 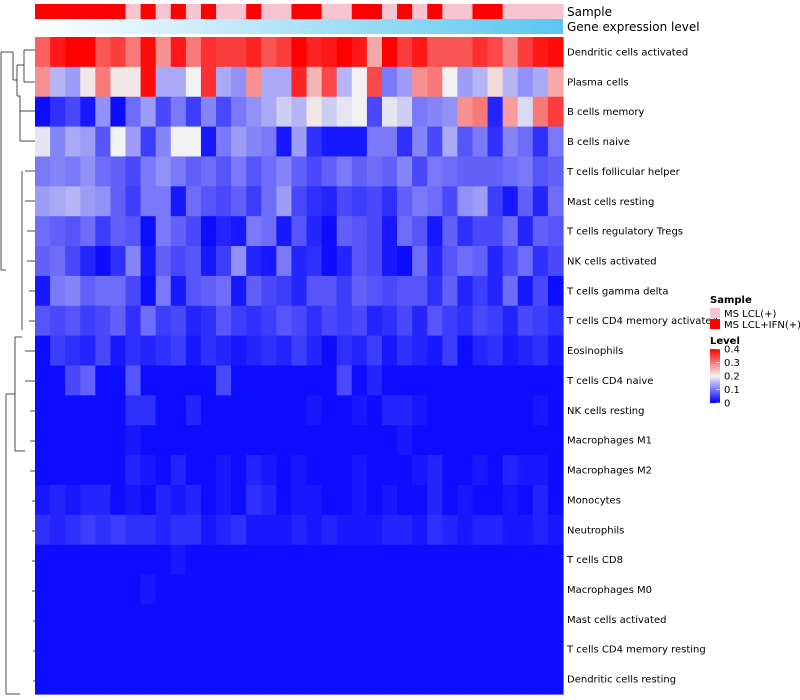 What do you see at coordinates (727, 404) in the screenshot?
I see `level-legend-tick-label: 0` at bounding box center [727, 404].